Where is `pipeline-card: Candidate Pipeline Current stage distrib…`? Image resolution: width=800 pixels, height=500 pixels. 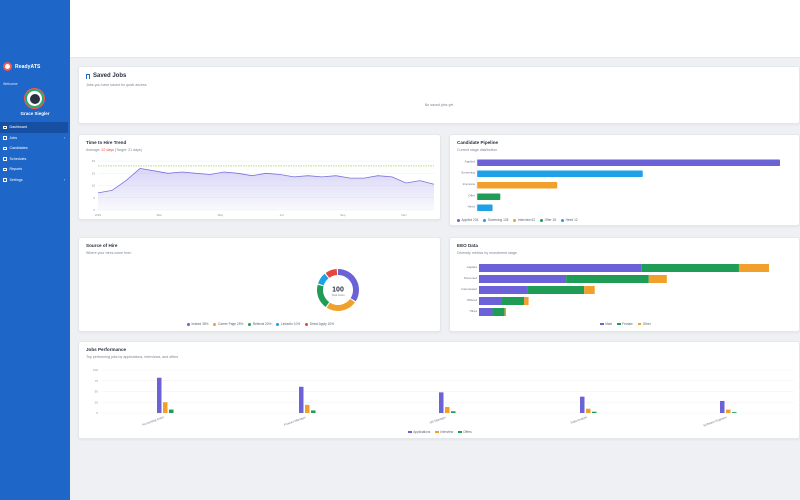
pipeline-card: Candidate Pipeline Current stage distrib… is located at coordinates (624, 180).